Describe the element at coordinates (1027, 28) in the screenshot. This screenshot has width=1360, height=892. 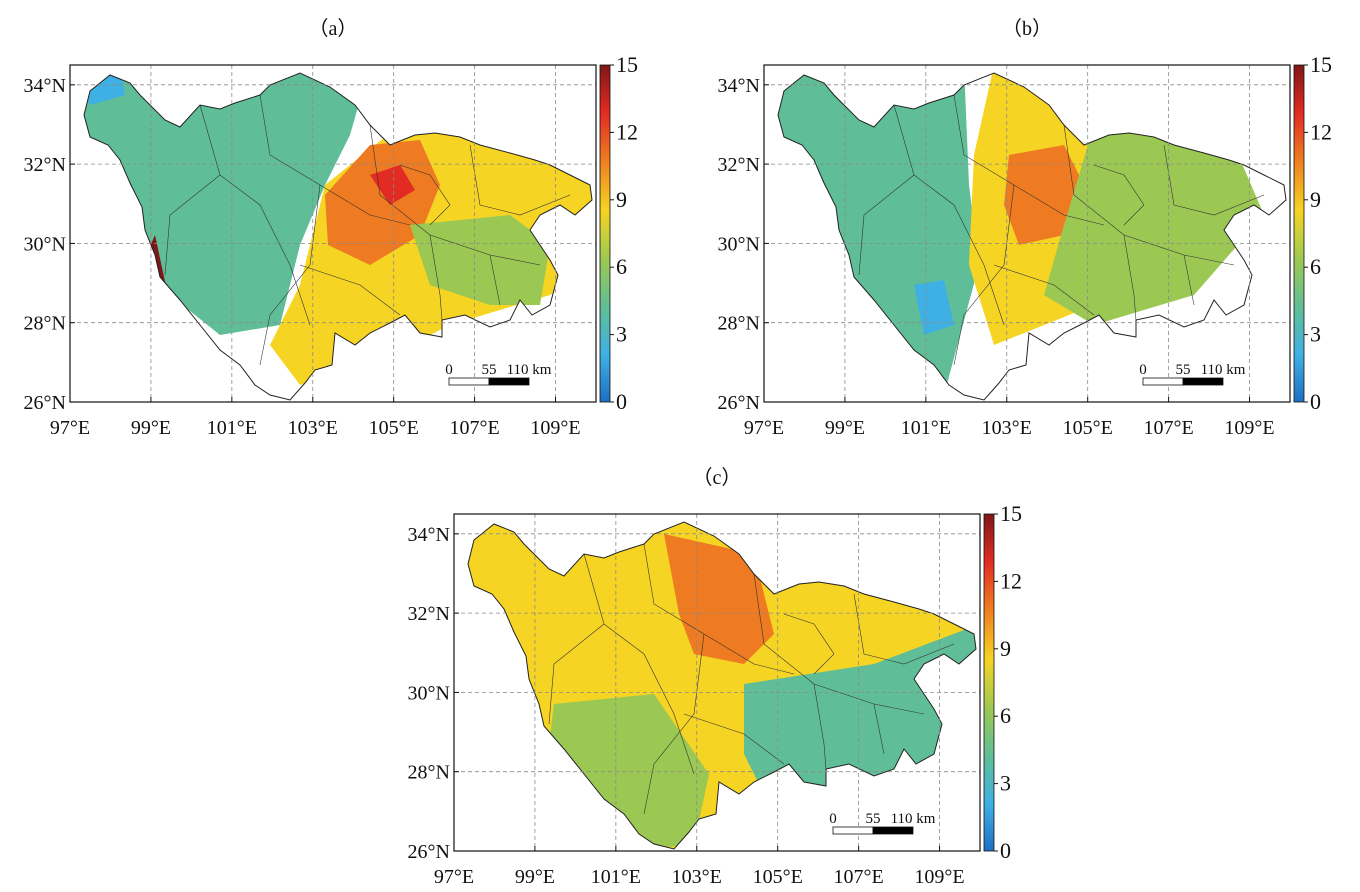
I see `panel-title: （b）` at that location.